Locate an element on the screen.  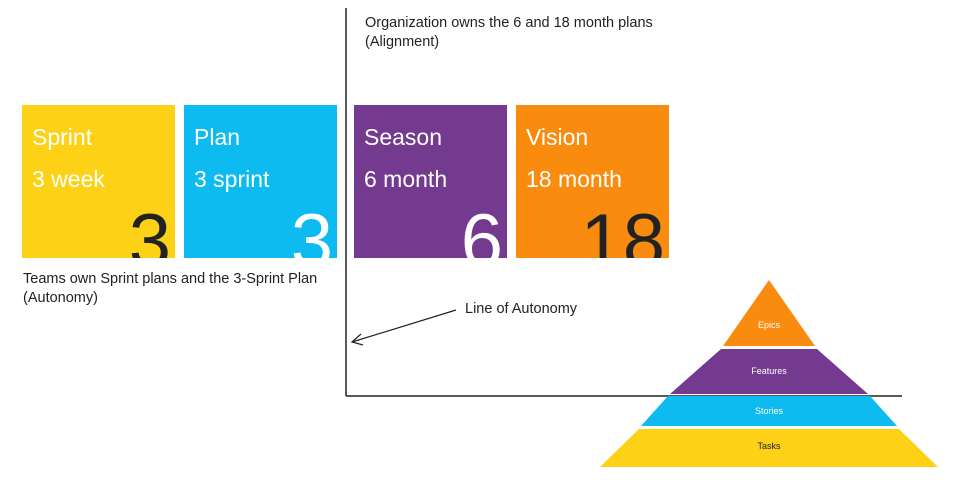
pyramid-label-features: Features is located at coordinates (769, 371).